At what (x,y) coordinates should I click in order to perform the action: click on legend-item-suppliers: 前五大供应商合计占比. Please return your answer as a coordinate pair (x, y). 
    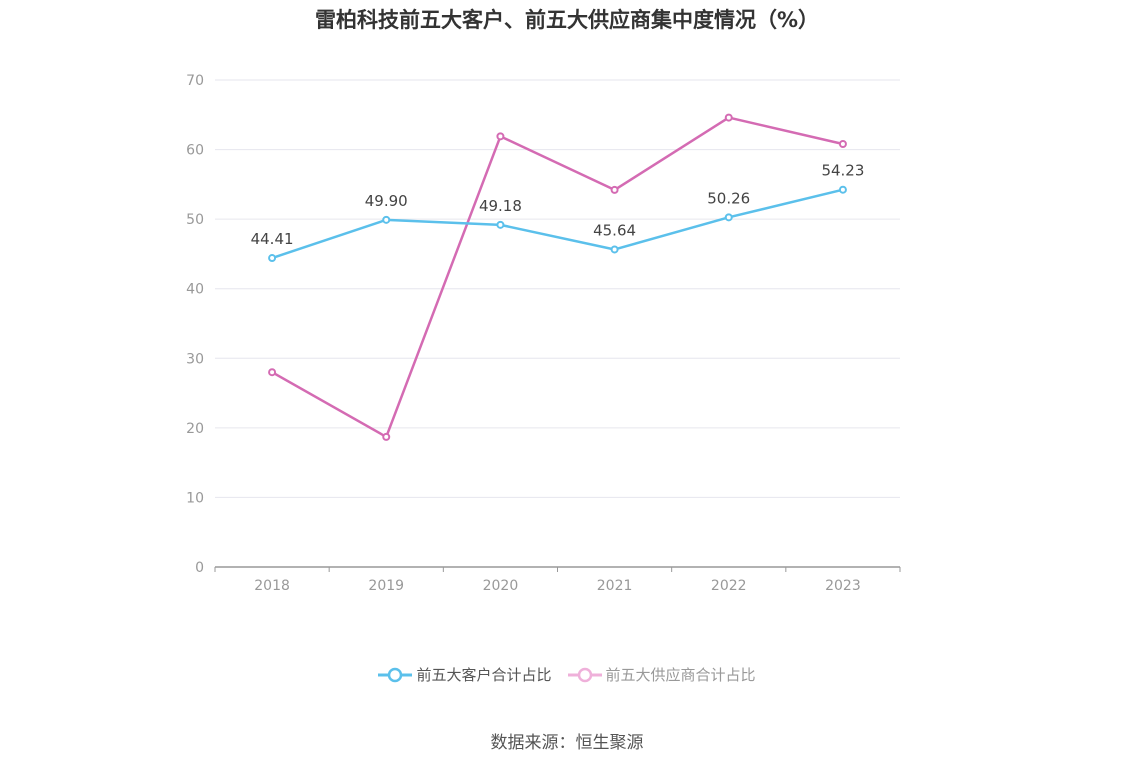
    Looking at the image, I should click on (661, 674).